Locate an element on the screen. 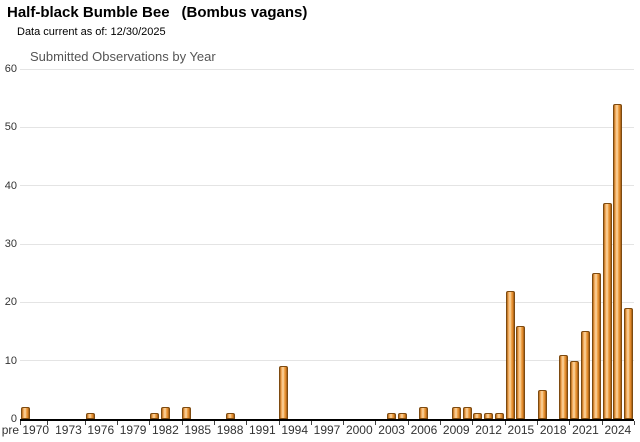 Image resolution: width=640 pixels, height=442 pixels. species-scientific-name: (Bombus vagans) is located at coordinates (244, 12).